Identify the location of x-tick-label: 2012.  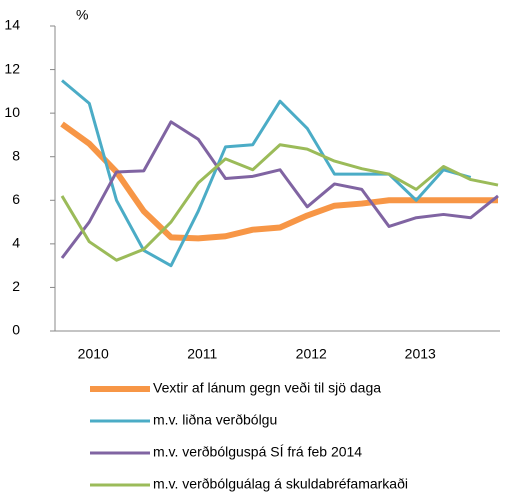
(311, 354).